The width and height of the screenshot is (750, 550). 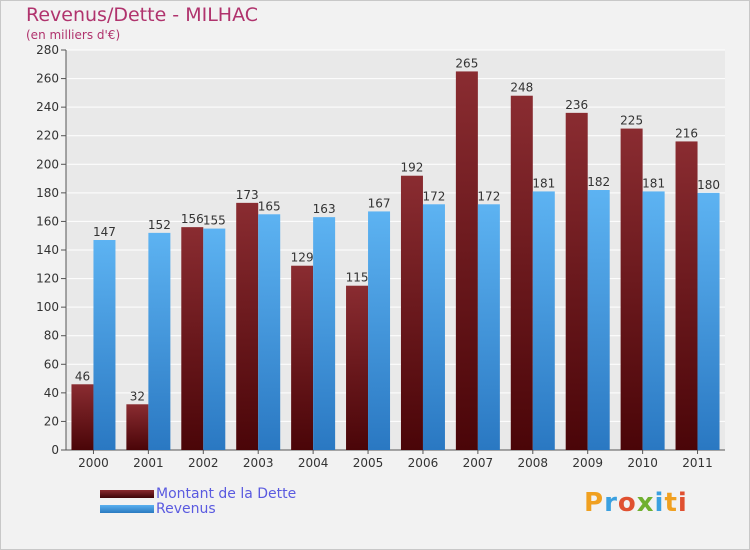 I want to click on logo-letter: o, so click(x=627, y=503).